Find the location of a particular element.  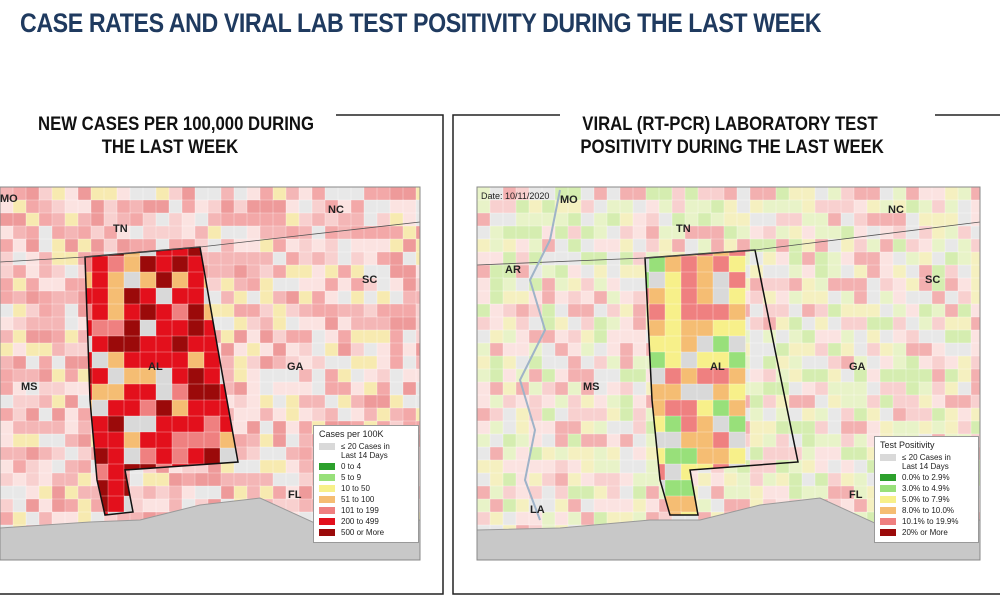

state-label: LA is located at coordinates (537, 510).